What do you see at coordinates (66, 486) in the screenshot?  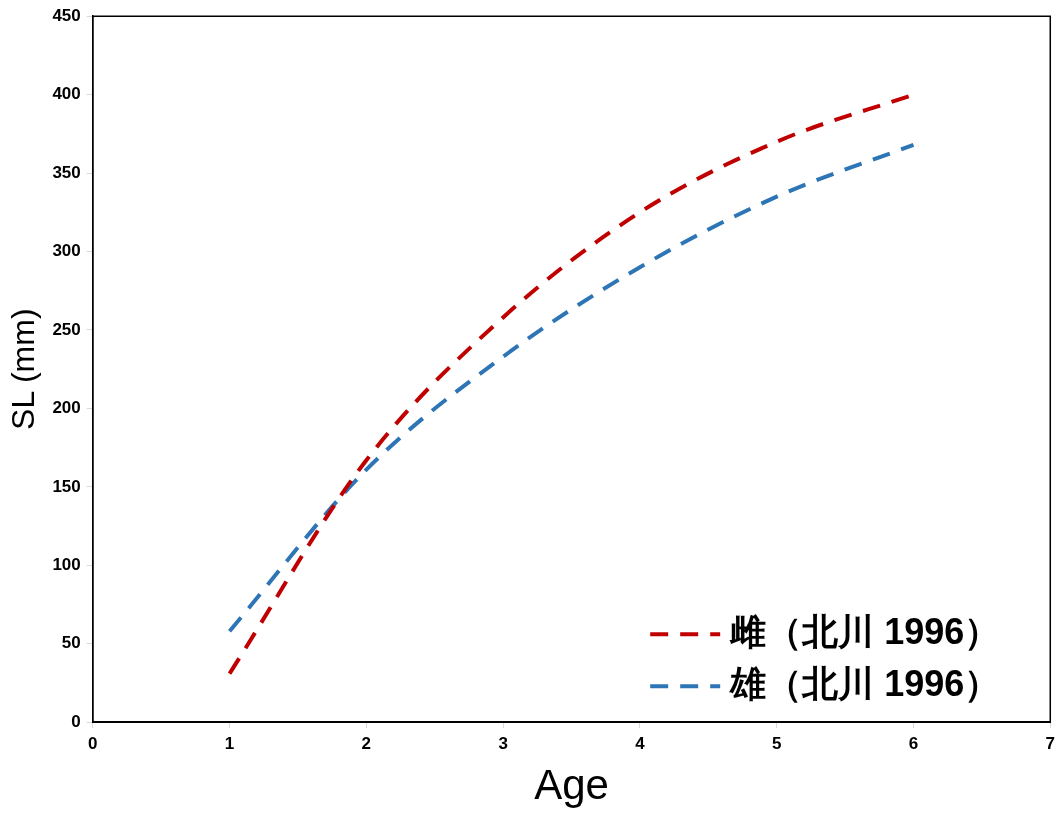 I see `y-tick-label: 150` at bounding box center [66, 486].